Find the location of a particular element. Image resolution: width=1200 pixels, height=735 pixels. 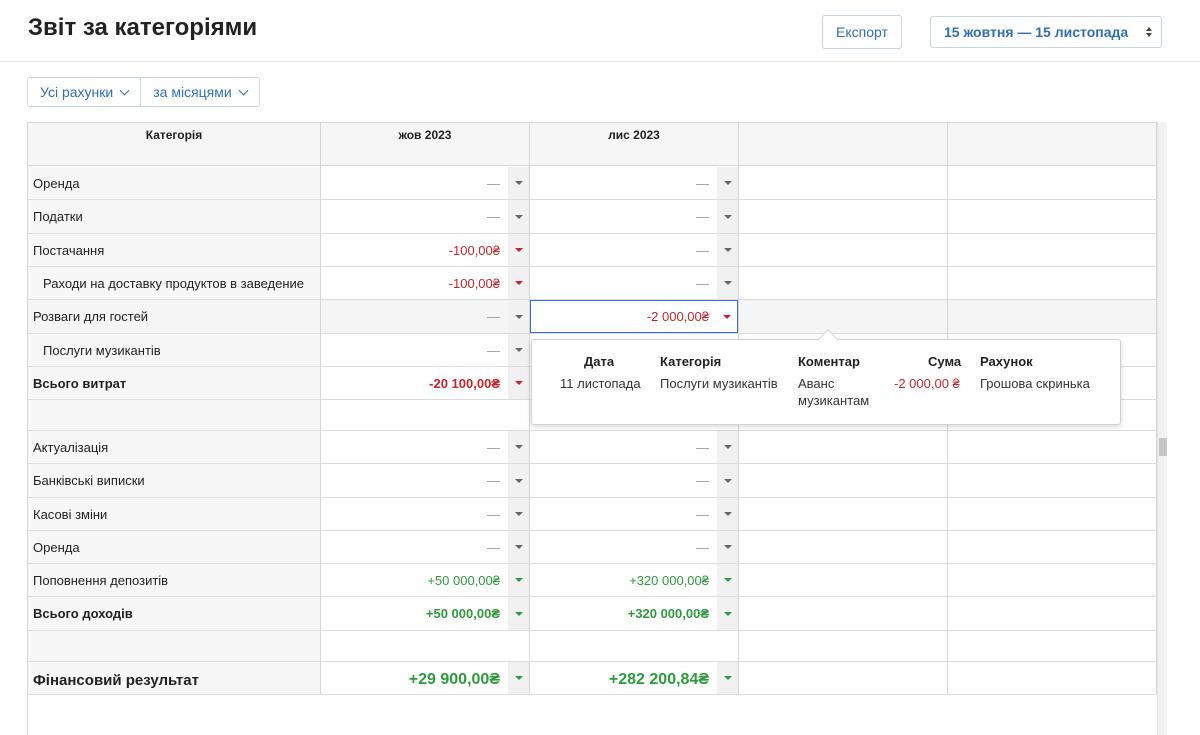

value-cell-selected: -2 000,00₴ is located at coordinates (634, 316).